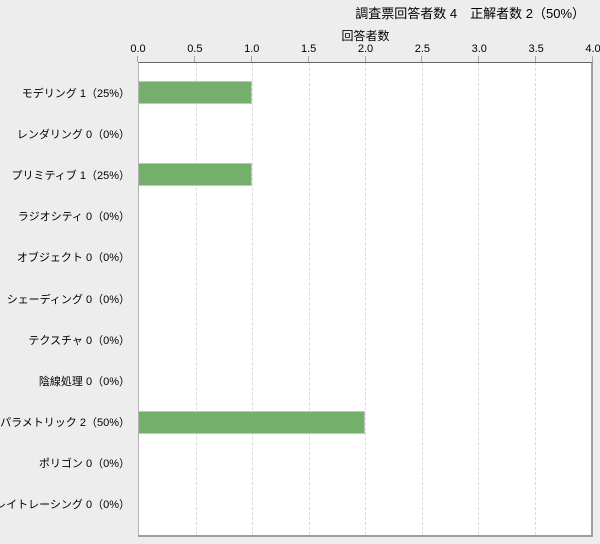 The width and height of the screenshot is (600, 544). What do you see at coordinates (65, 423) in the screenshot?
I see `category-label: パラメトリック 2（50%）` at bounding box center [65, 423].